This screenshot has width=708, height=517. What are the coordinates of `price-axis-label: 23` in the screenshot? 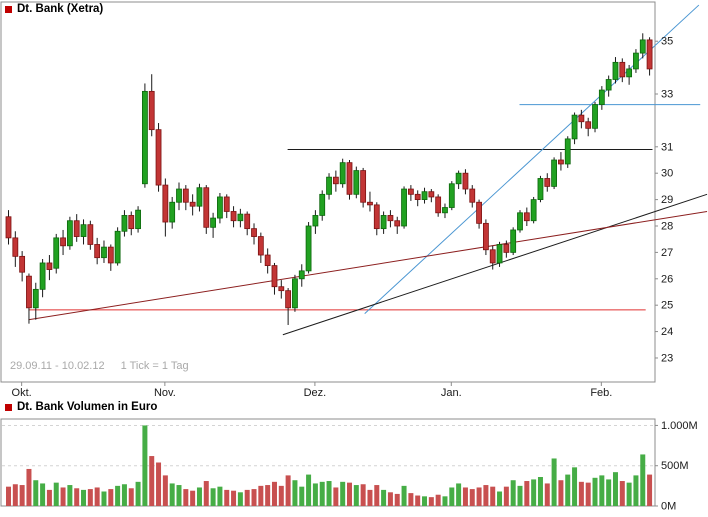 It's located at (667, 358).